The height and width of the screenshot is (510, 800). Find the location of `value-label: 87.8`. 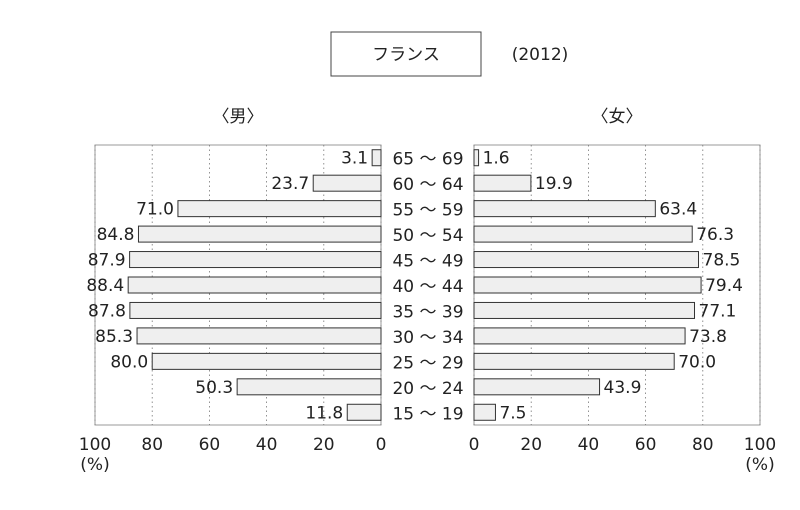

value-label: 87.8 is located at coordinates (107, 311).